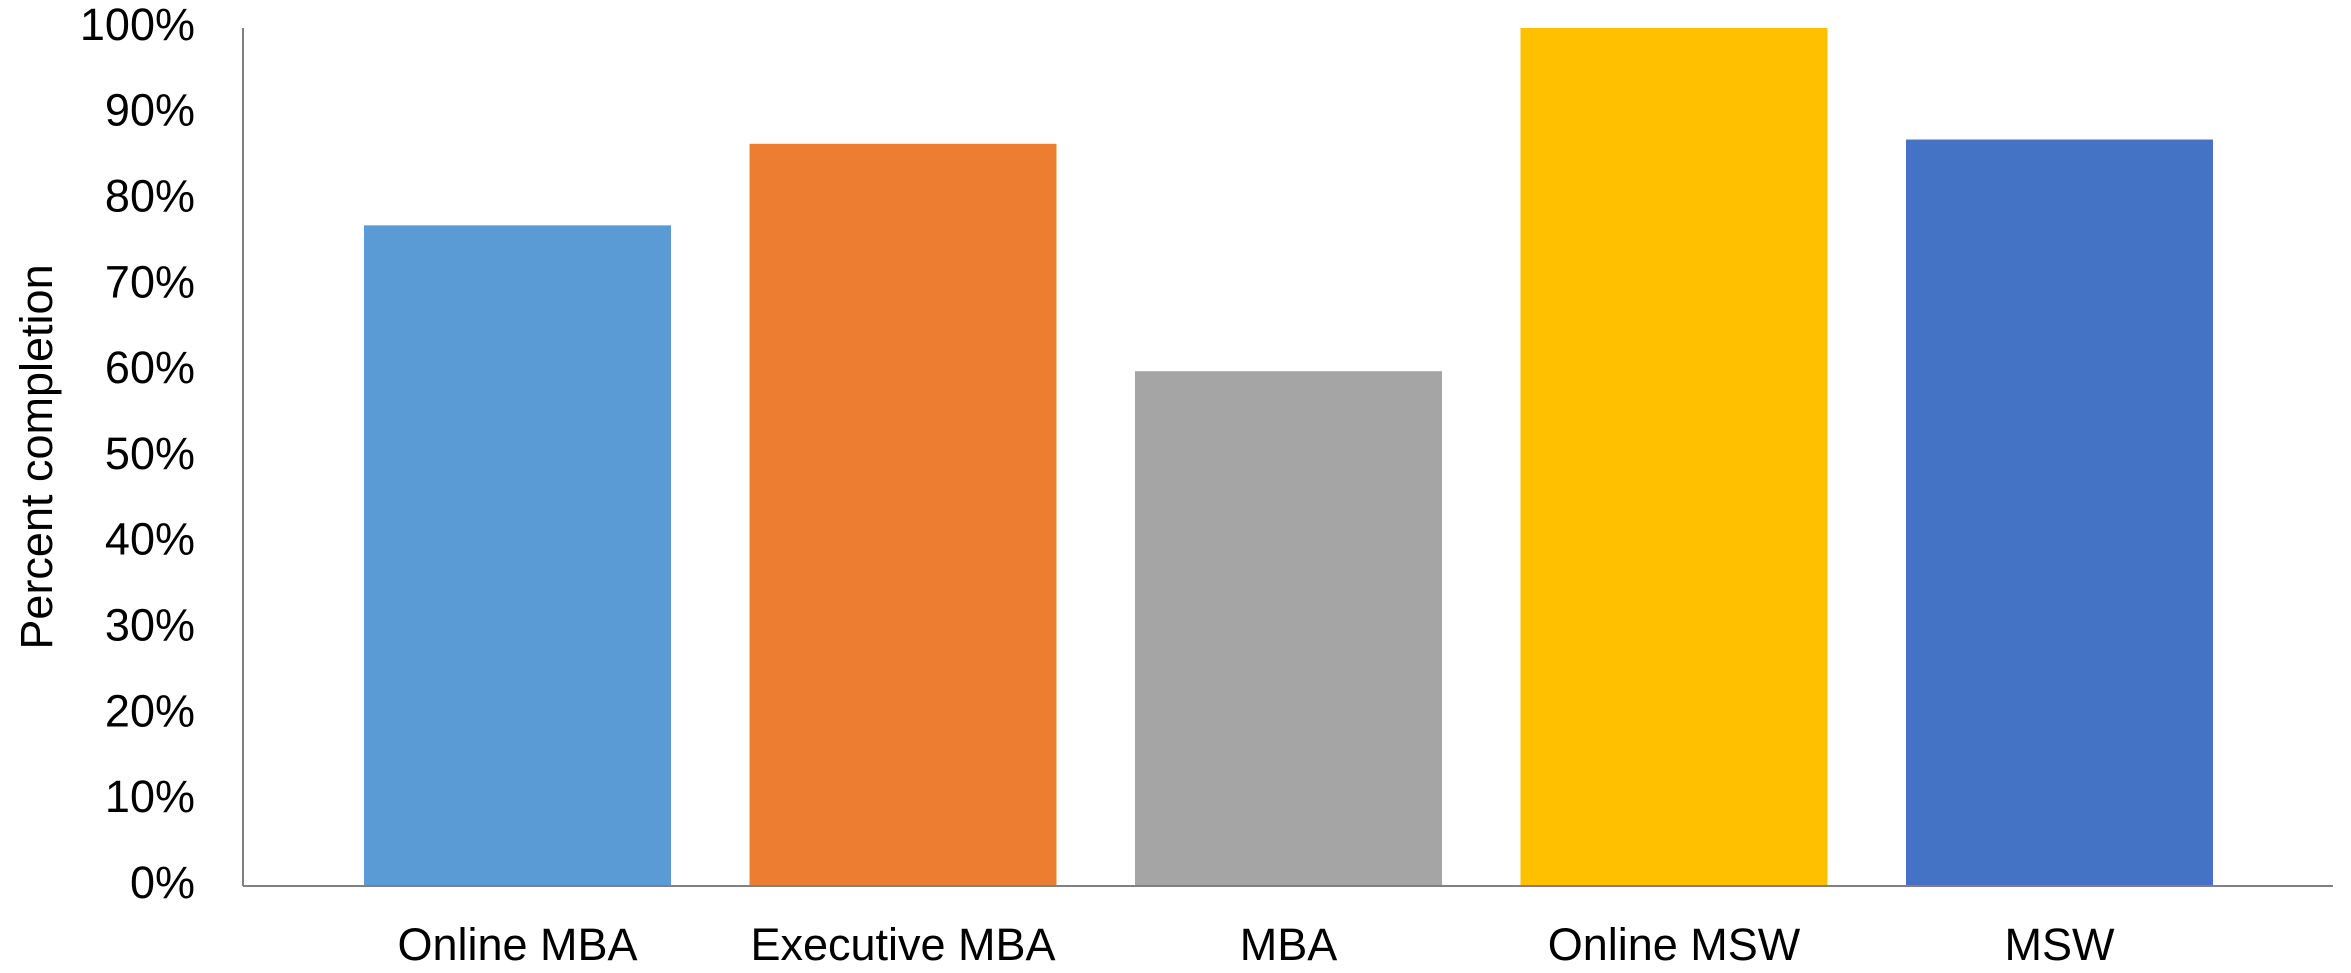 The width and height of the screenshot is (2351, 973). I want to click on x-tick-label: Executive MBA, so click(902, 944).